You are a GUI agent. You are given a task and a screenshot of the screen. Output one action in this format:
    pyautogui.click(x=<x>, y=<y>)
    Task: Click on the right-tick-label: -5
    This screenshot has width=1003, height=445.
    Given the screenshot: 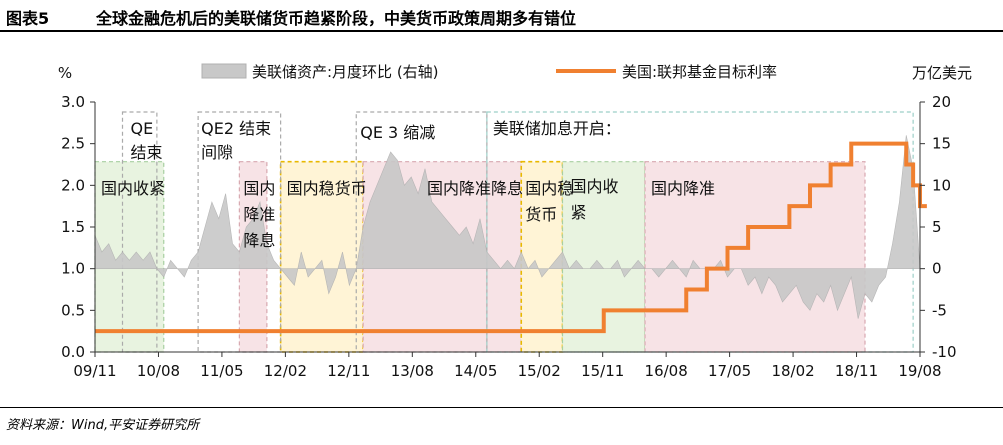 What is the action you would take?
    pyautogui.click(x=939, y=310)
    